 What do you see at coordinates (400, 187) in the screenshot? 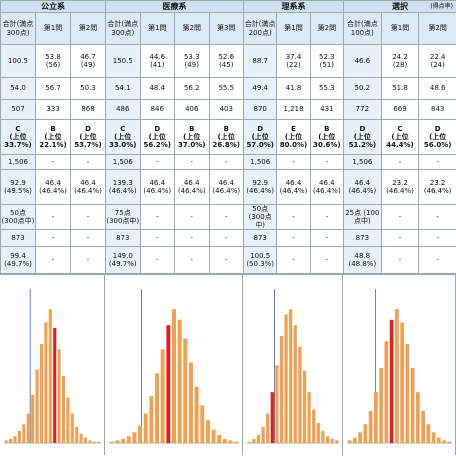
I see `cell: 23.2 (46.4%)` at bounding box center [400, 187].